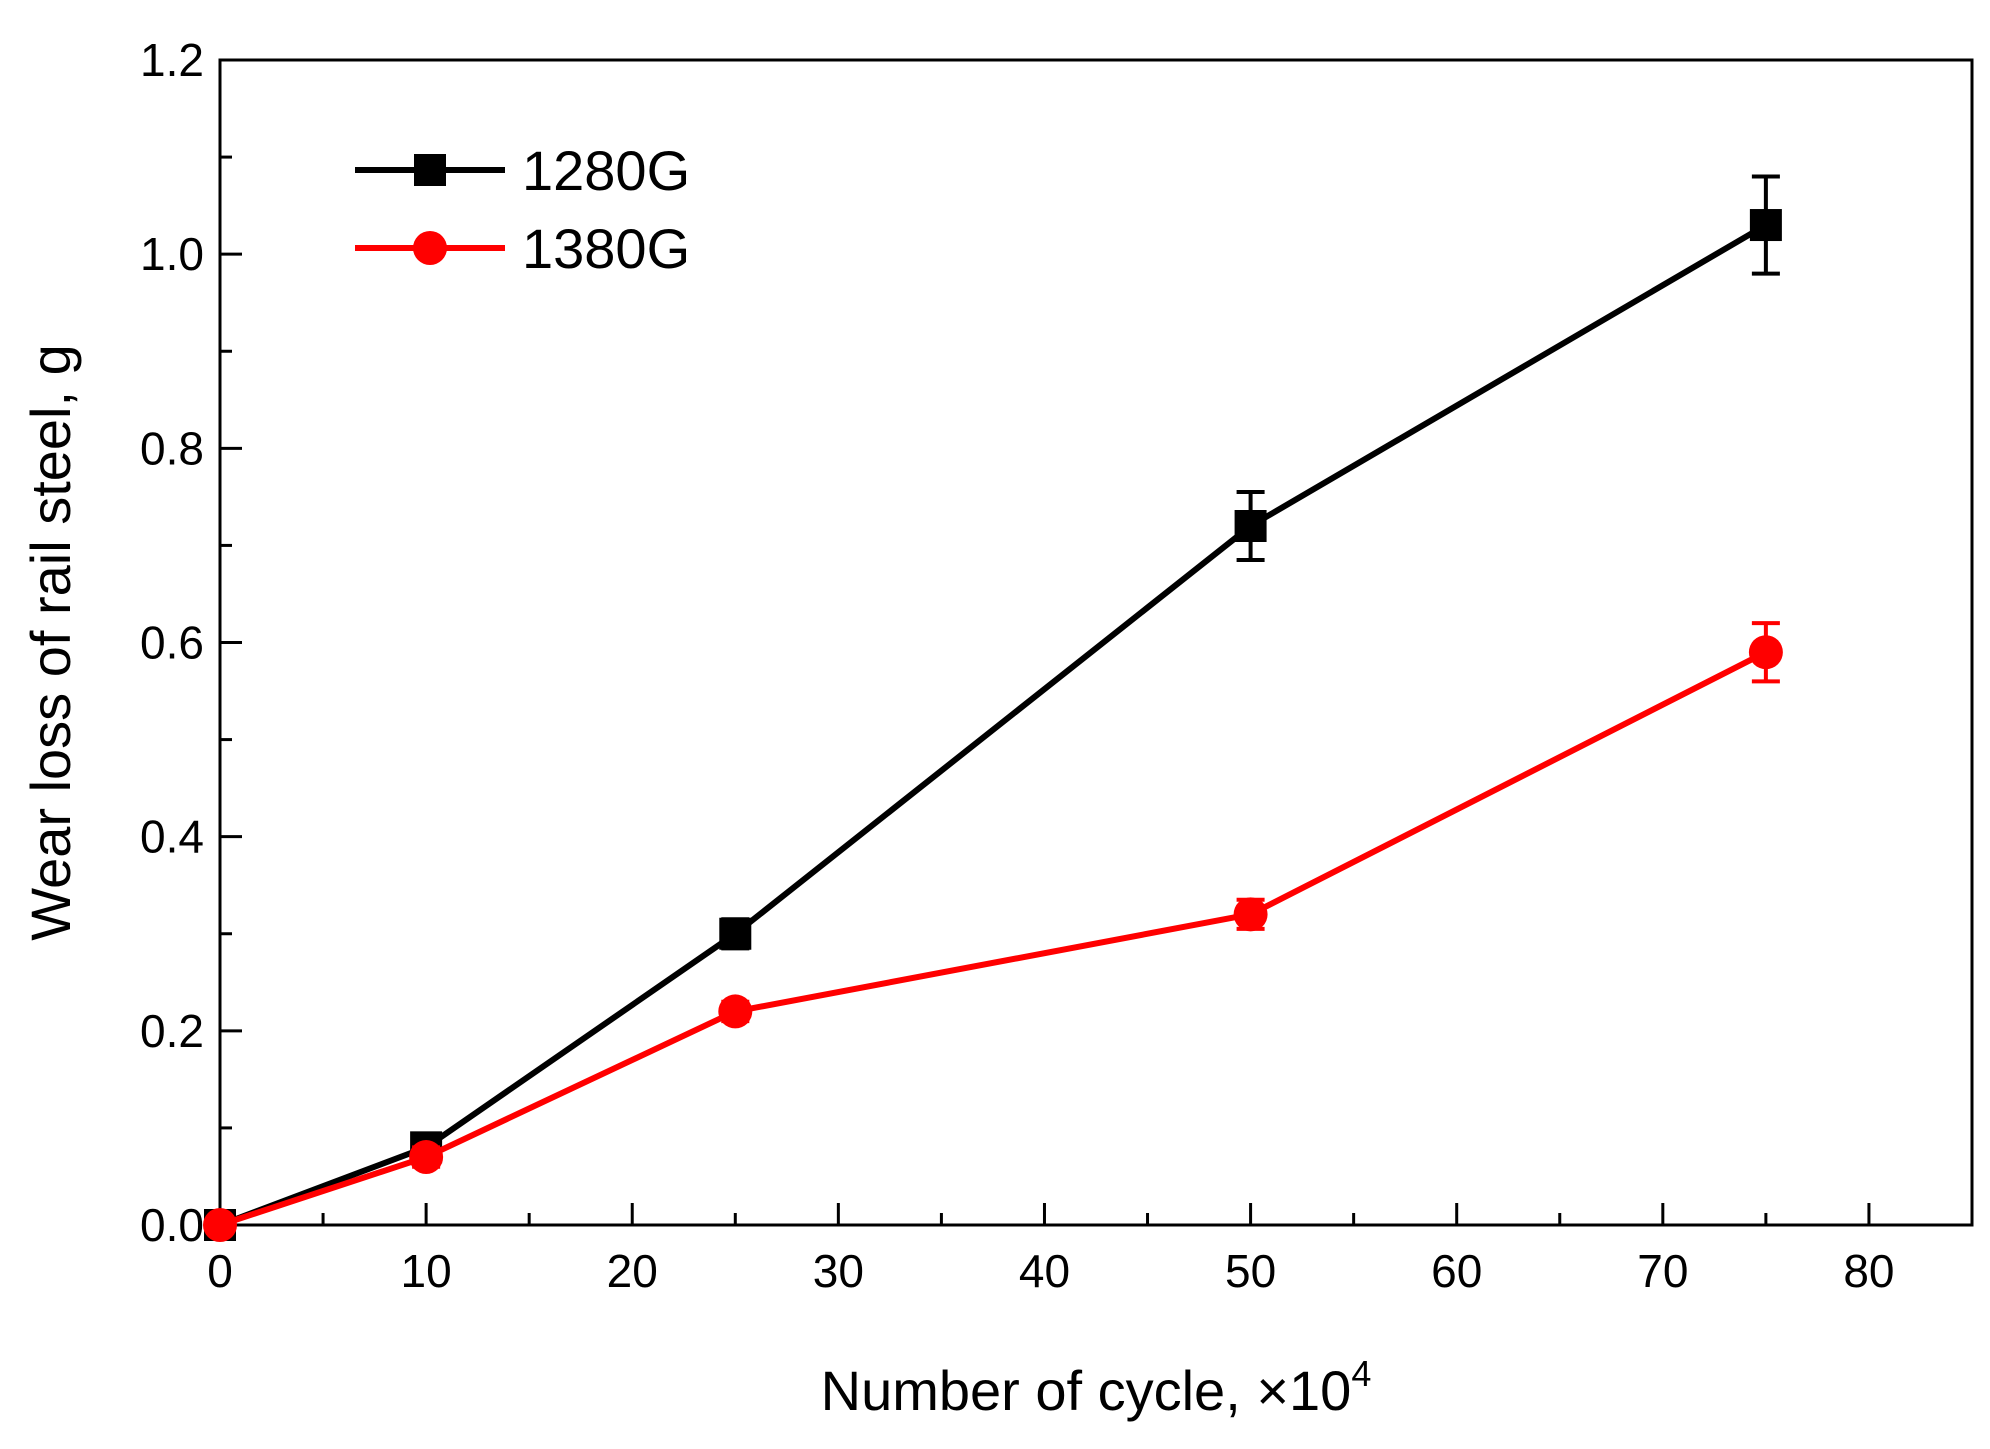  I want to click on legend-item-1380G: 1380G, so click(522, 248).